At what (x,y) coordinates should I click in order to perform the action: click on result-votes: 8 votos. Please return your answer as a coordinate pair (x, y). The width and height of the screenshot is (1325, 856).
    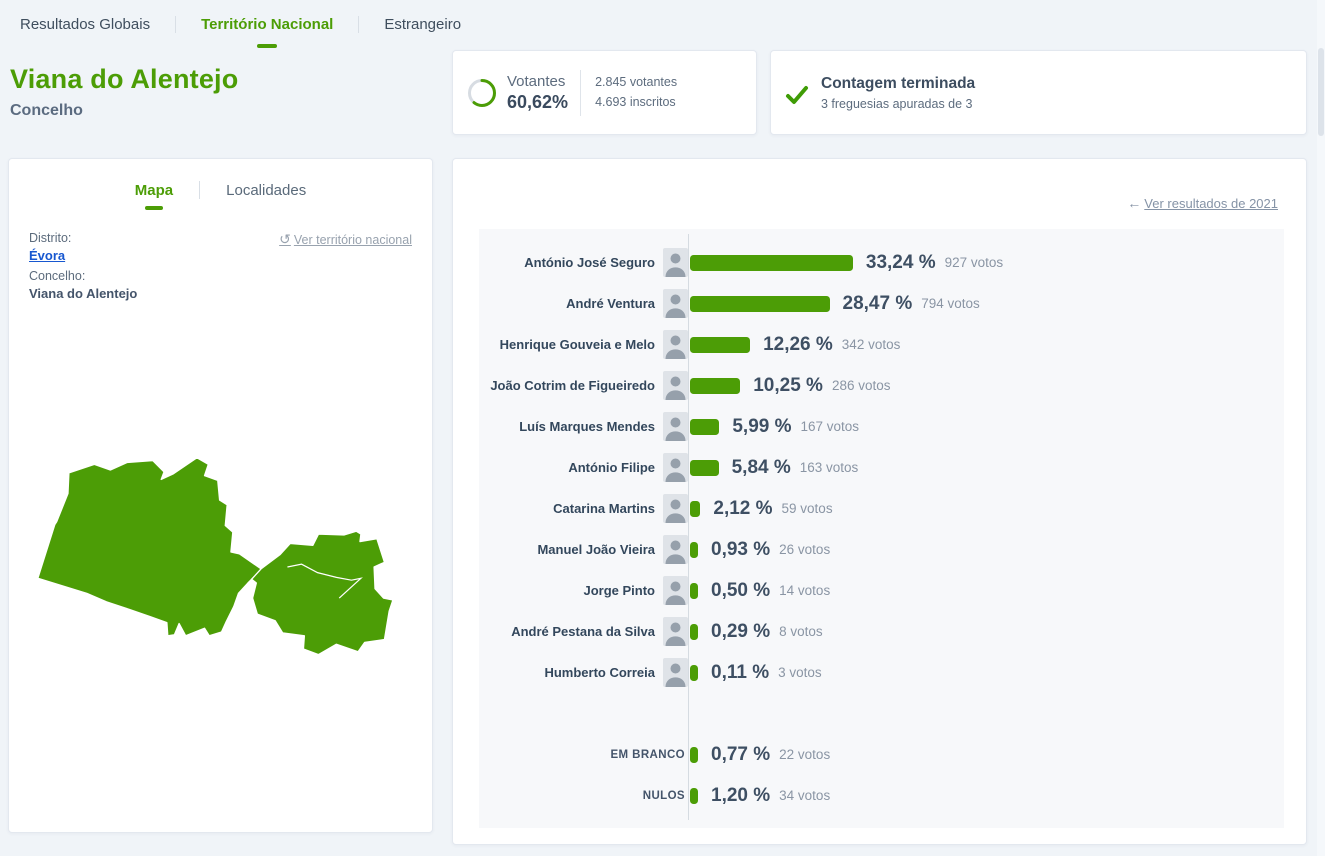
    Looking at the image, I should click on (801, 631).